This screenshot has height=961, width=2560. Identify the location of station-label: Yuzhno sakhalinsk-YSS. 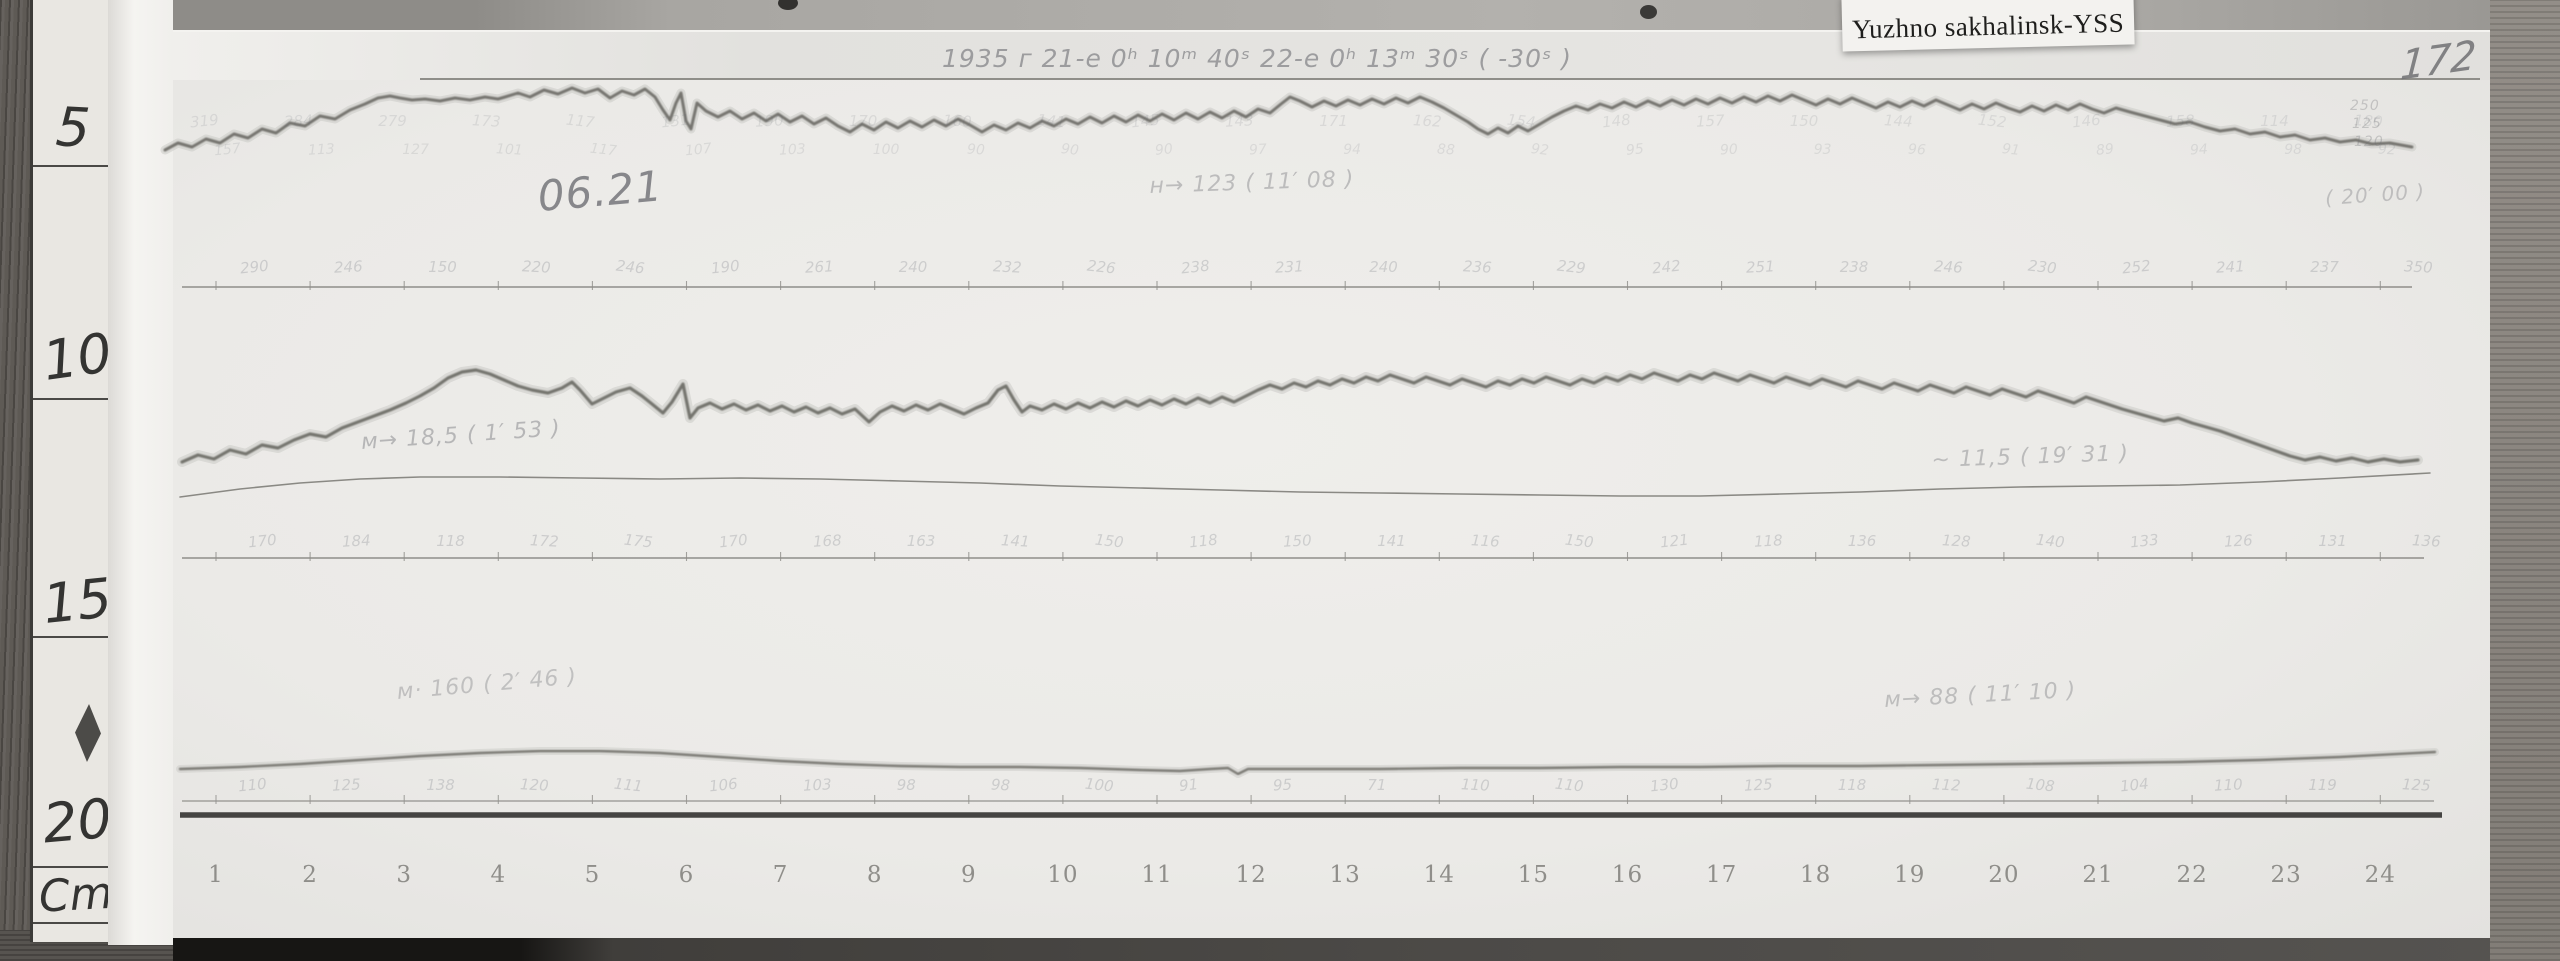
(1988, 26).